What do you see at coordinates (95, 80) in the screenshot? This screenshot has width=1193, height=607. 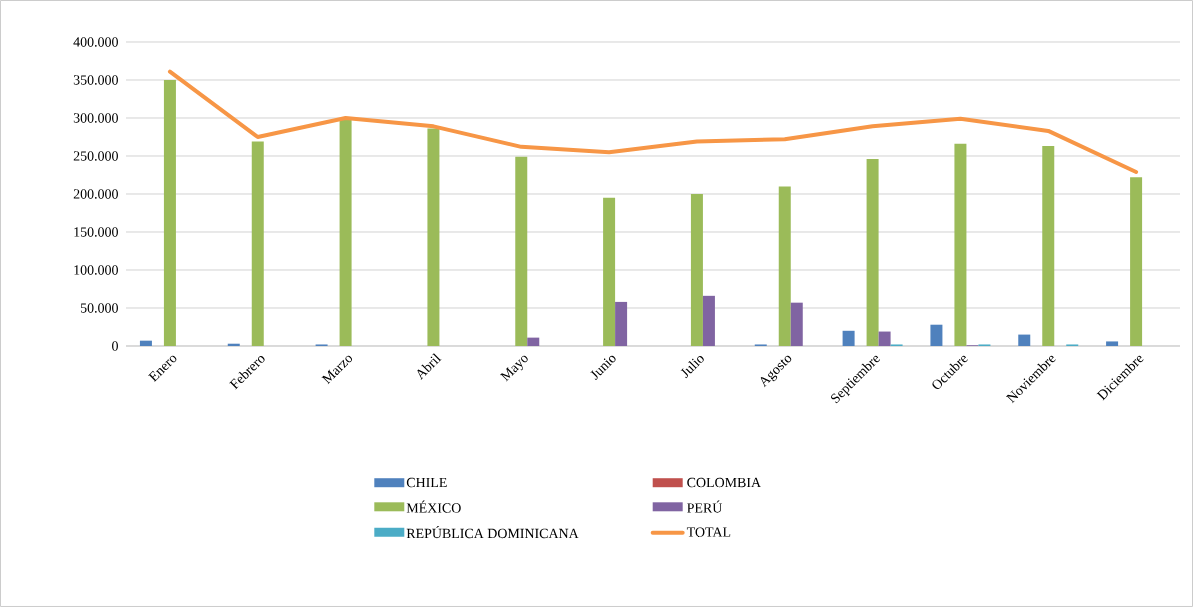 I see `y-tick-label: 350.000` at bounding box center [95, 80].